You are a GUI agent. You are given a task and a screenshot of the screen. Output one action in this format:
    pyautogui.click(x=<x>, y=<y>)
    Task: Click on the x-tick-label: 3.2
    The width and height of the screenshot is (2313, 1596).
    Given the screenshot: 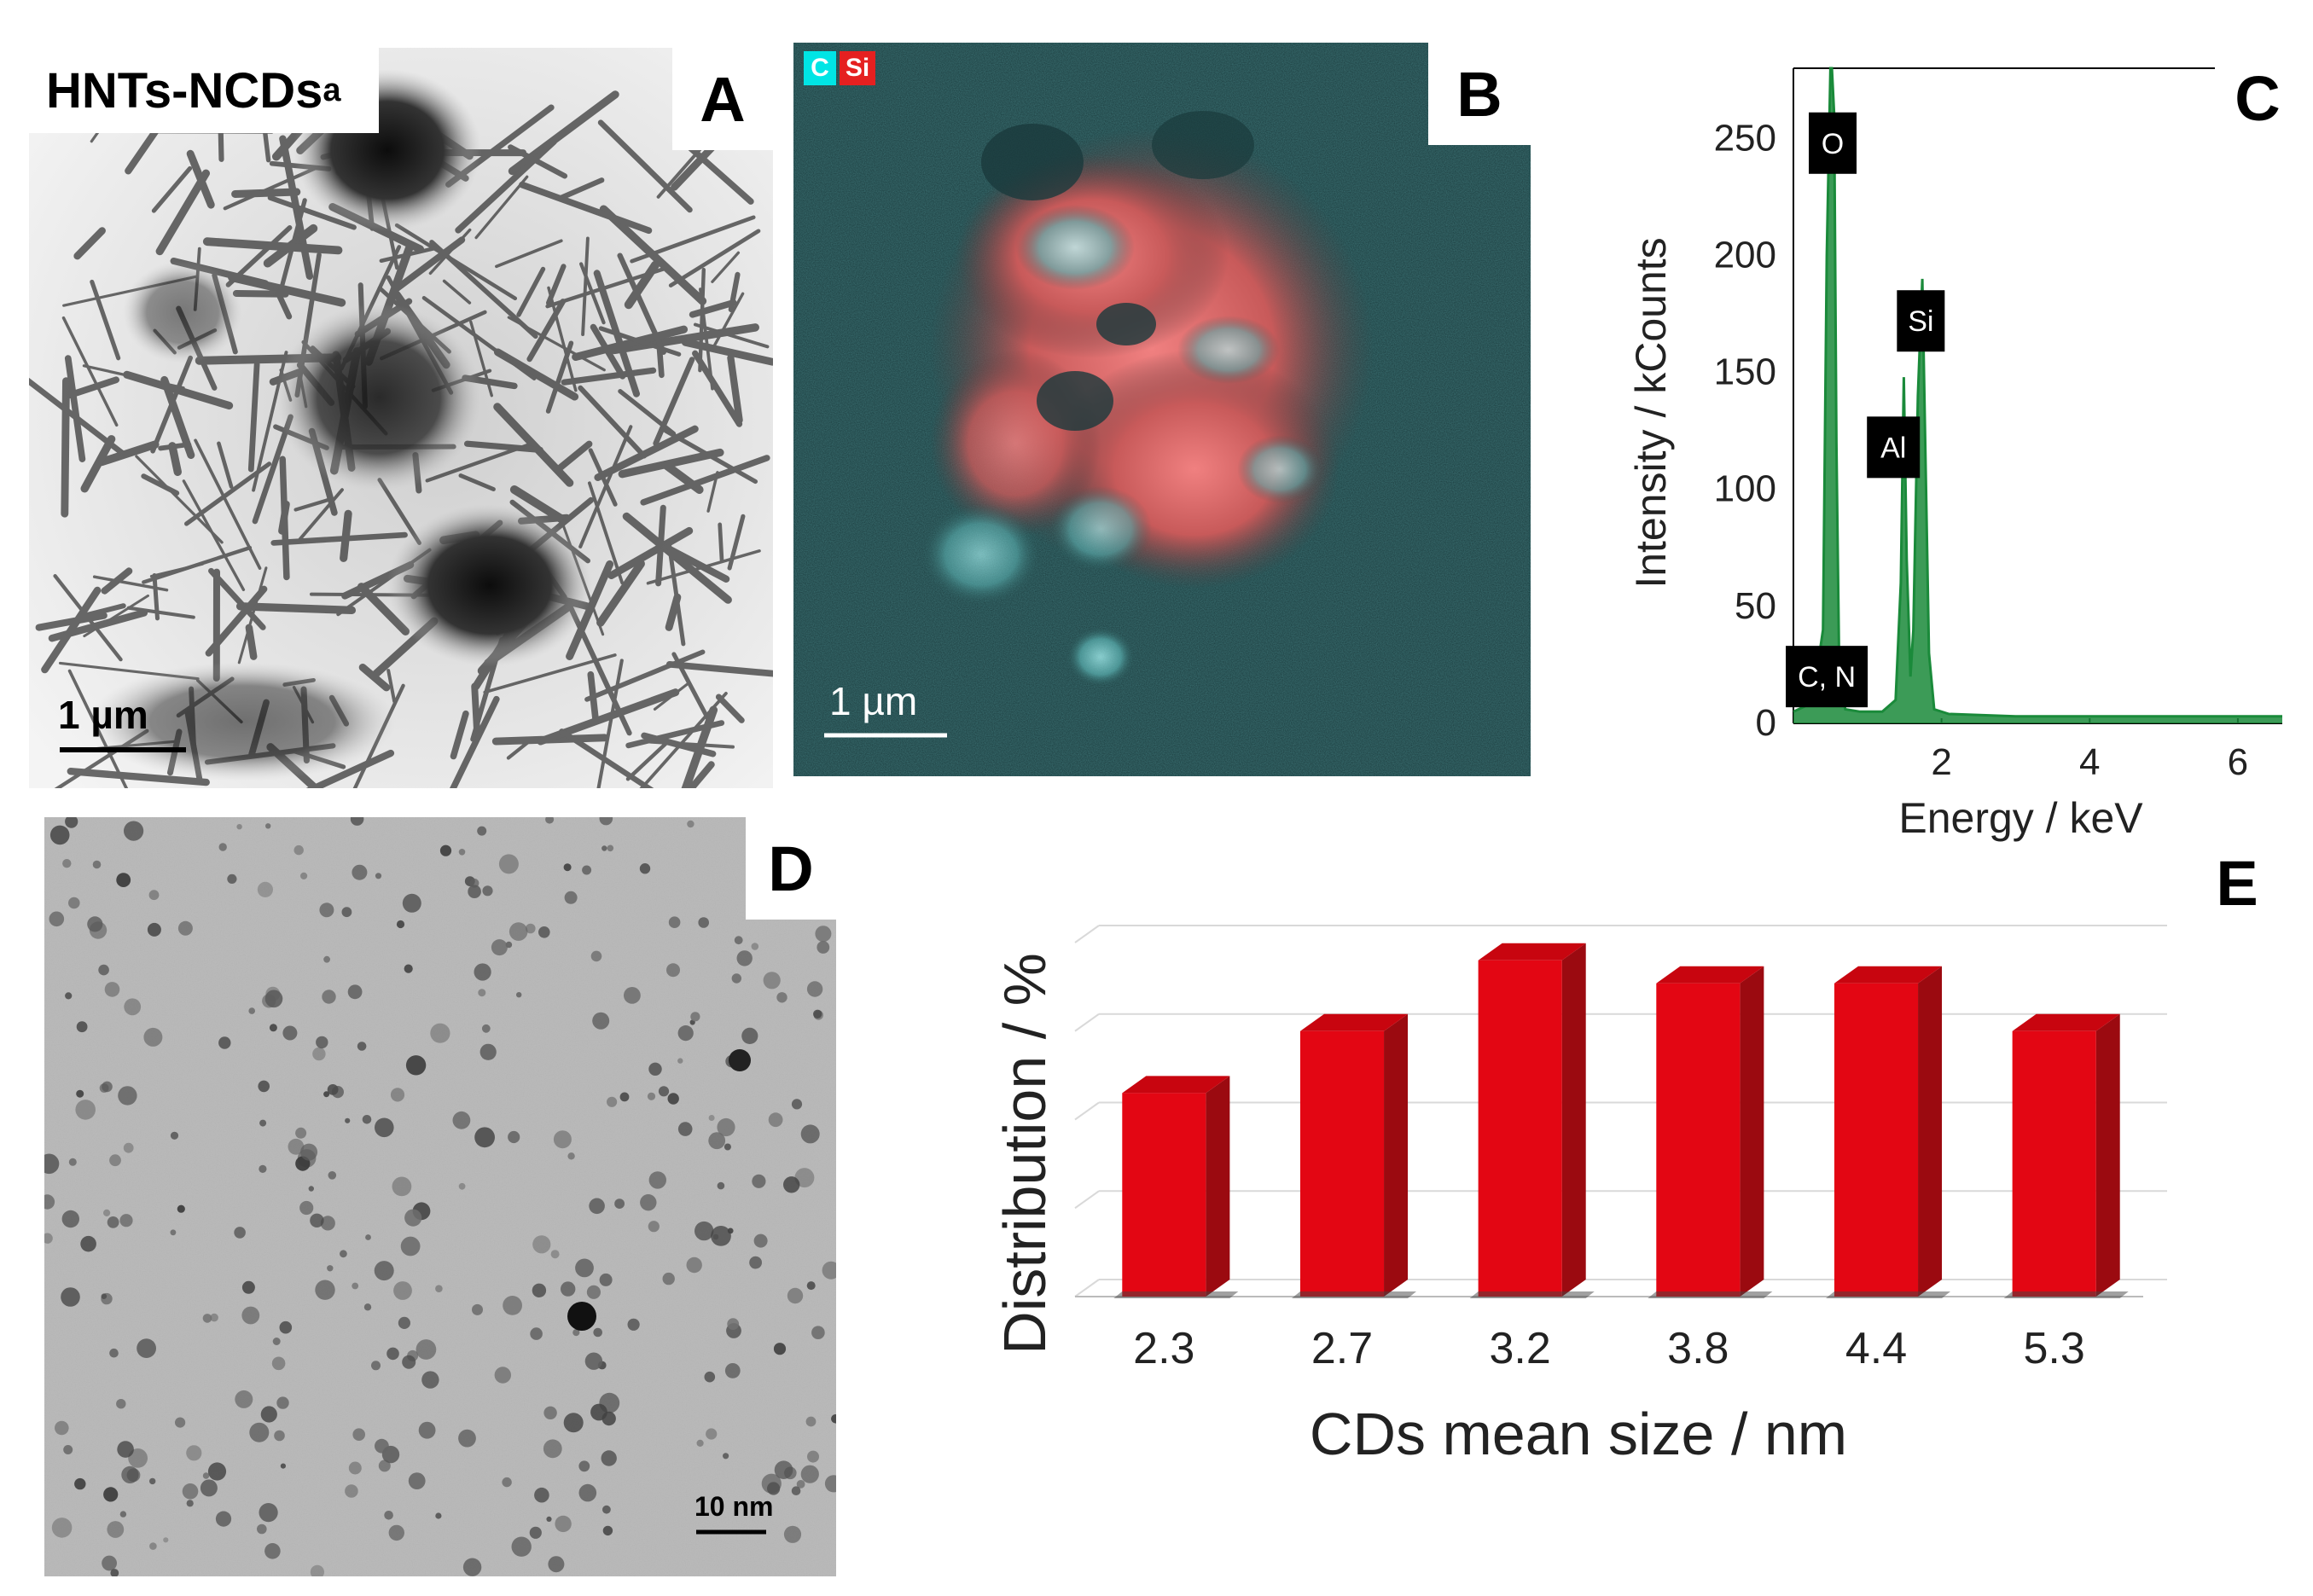 What is the action you would take?
    pyautogui.click(x=1521, y=1348)
    